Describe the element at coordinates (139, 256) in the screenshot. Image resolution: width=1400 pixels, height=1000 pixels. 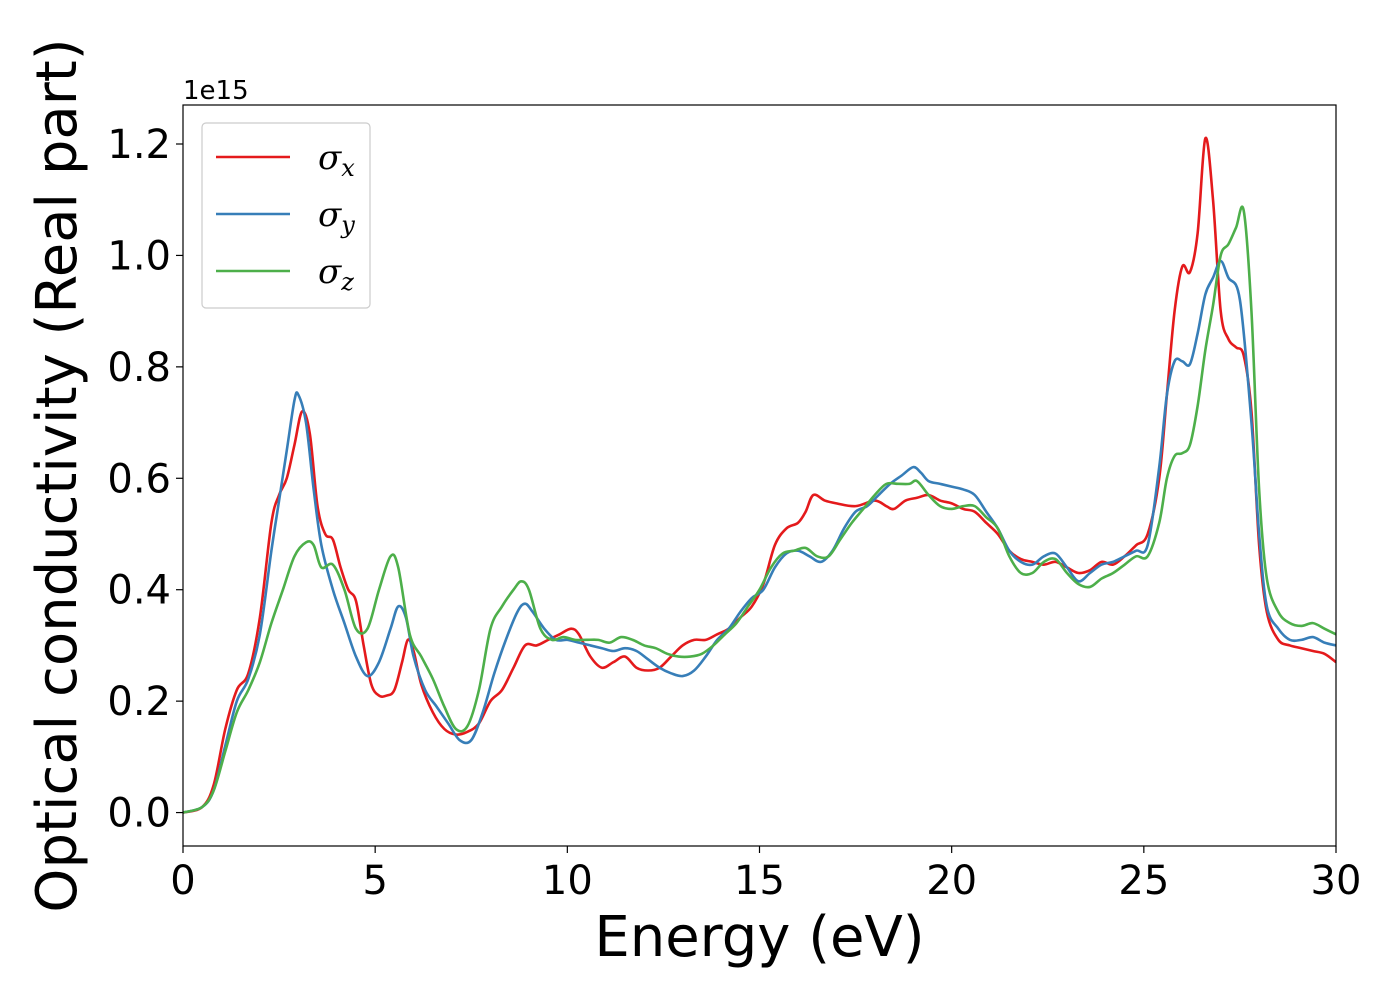
I see `y-tick-label: 1.0` at that location.